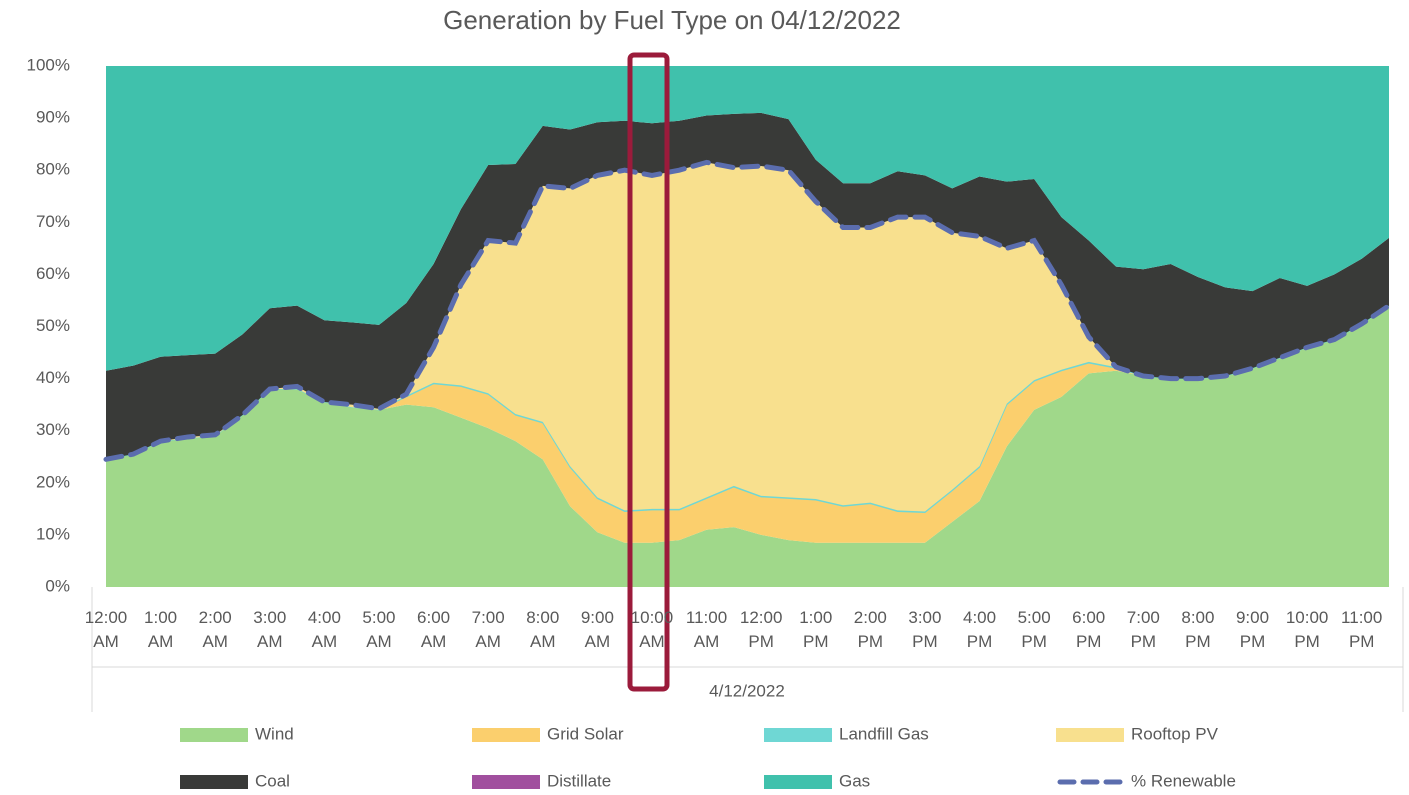  Describe the element at coordinates (53, 533) in the screenshot. I see `y-tick-label: 10%` at that location.